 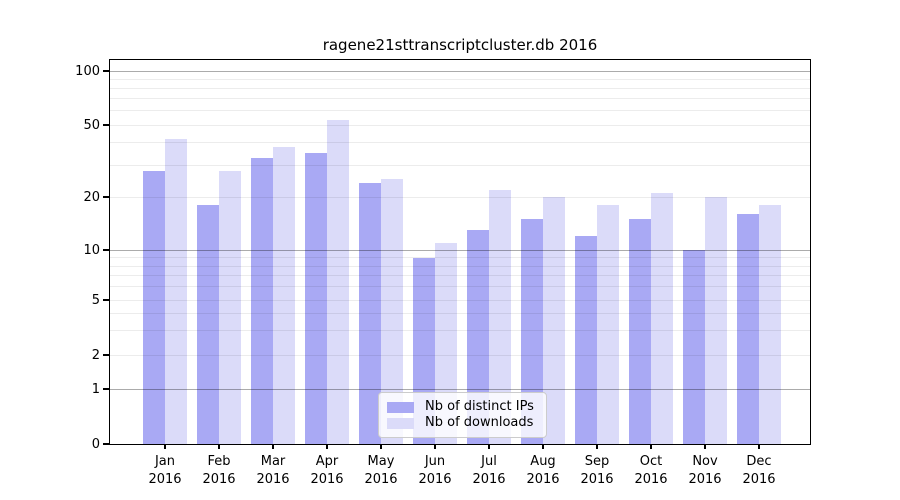 I want to click on y-tick-label: 100, so click(x=87, y=71).